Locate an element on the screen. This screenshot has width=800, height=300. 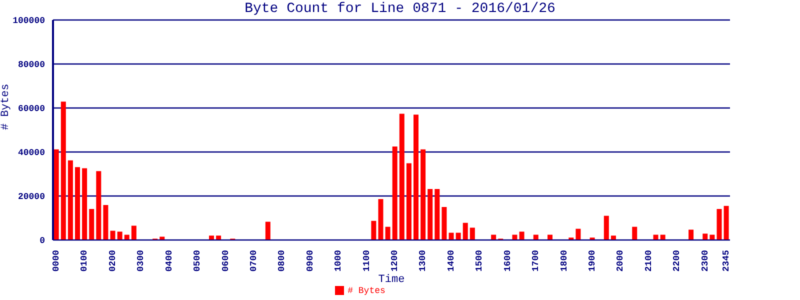
x-tick-label: 1400 is located at coordinates (451, 261).